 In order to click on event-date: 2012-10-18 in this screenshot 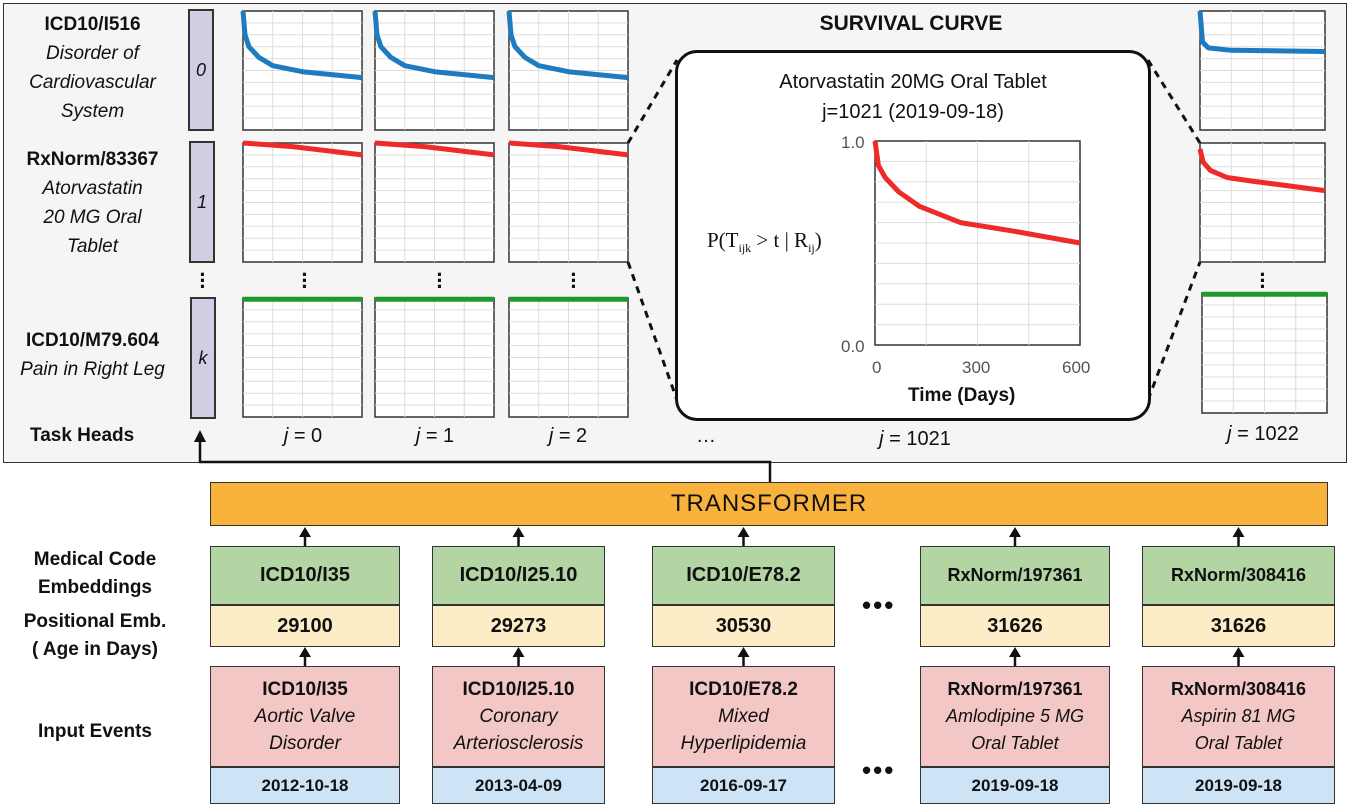, I will do `click(305, 785)`.